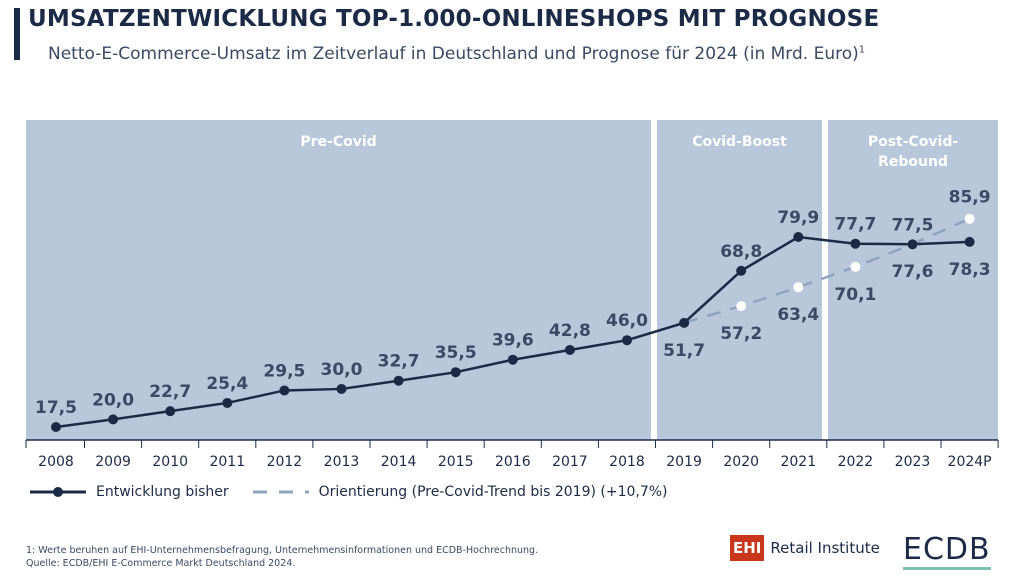 Image resolution: width=1024 pixels, height=576 pixels. I want to click on x-tick-label: 2017, so click(570, 462).